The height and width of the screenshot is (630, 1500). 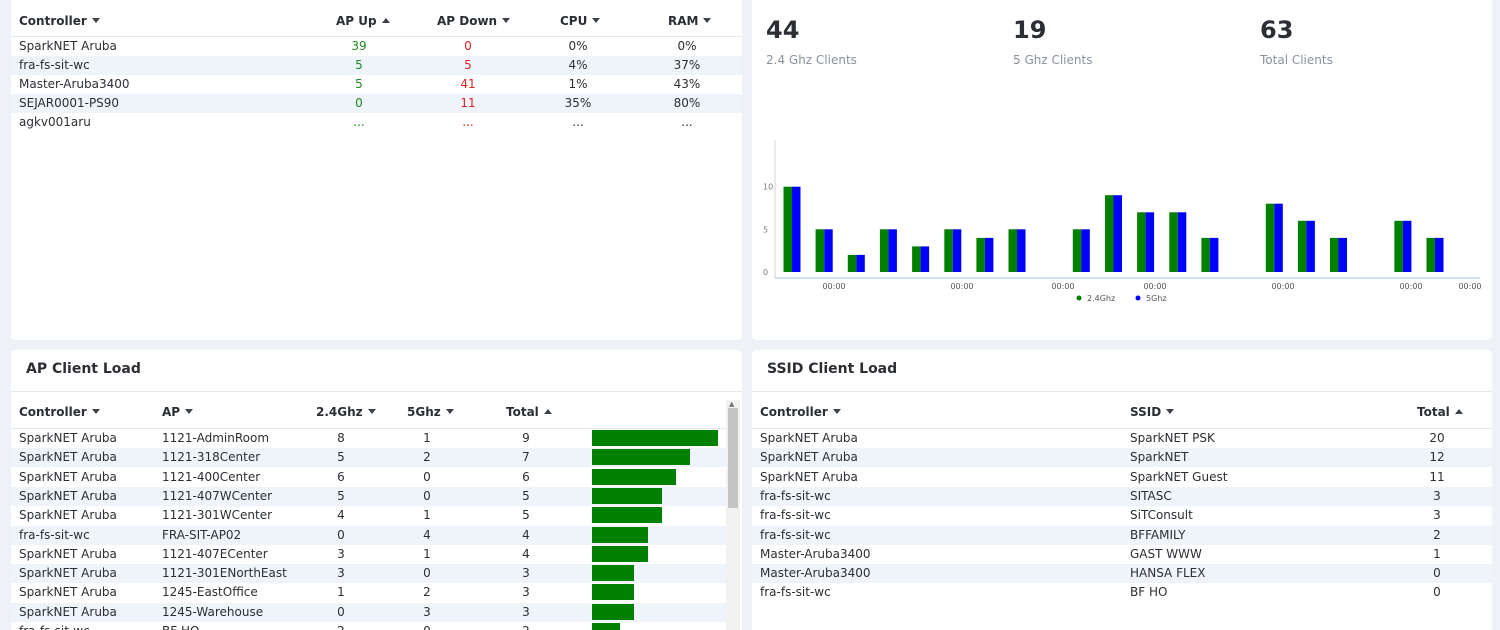 I want to click on ap-name: BF HO, so click(x=180, y=626).